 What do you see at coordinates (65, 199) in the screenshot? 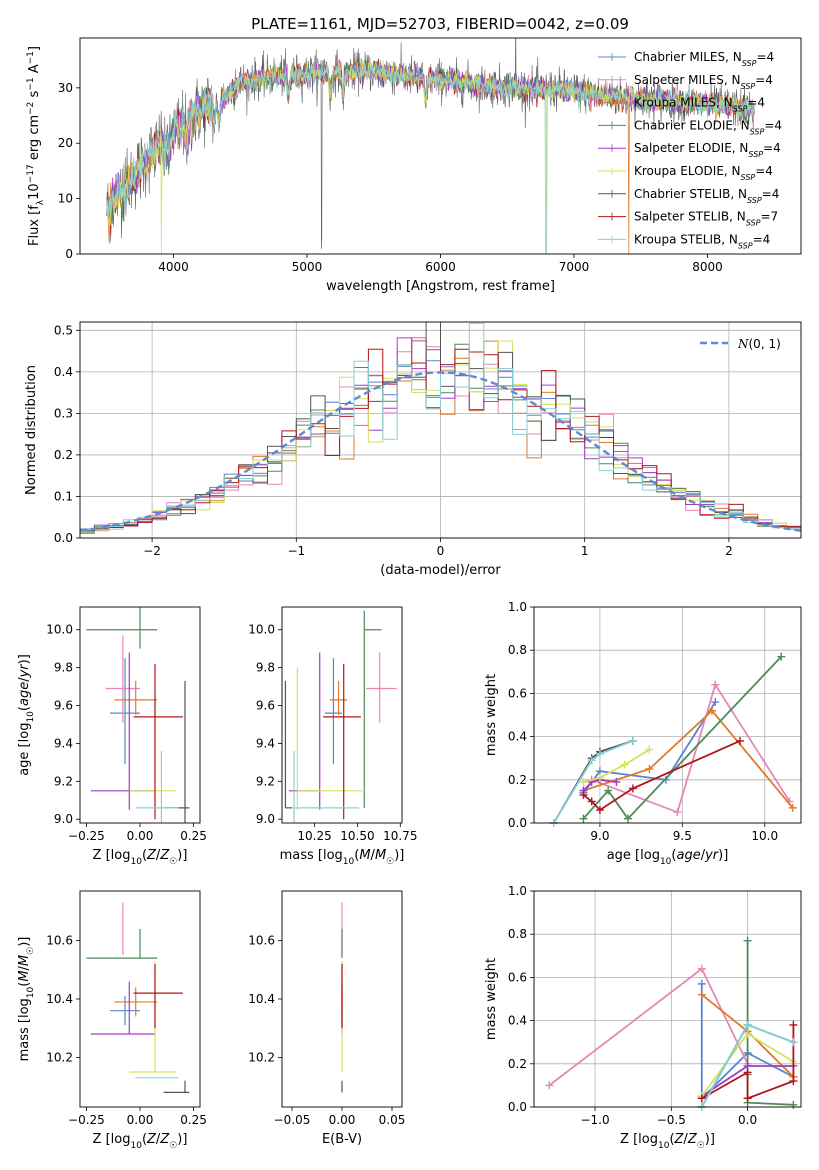
I see `y-tick-label: 10` at bounding box center [65, 199].